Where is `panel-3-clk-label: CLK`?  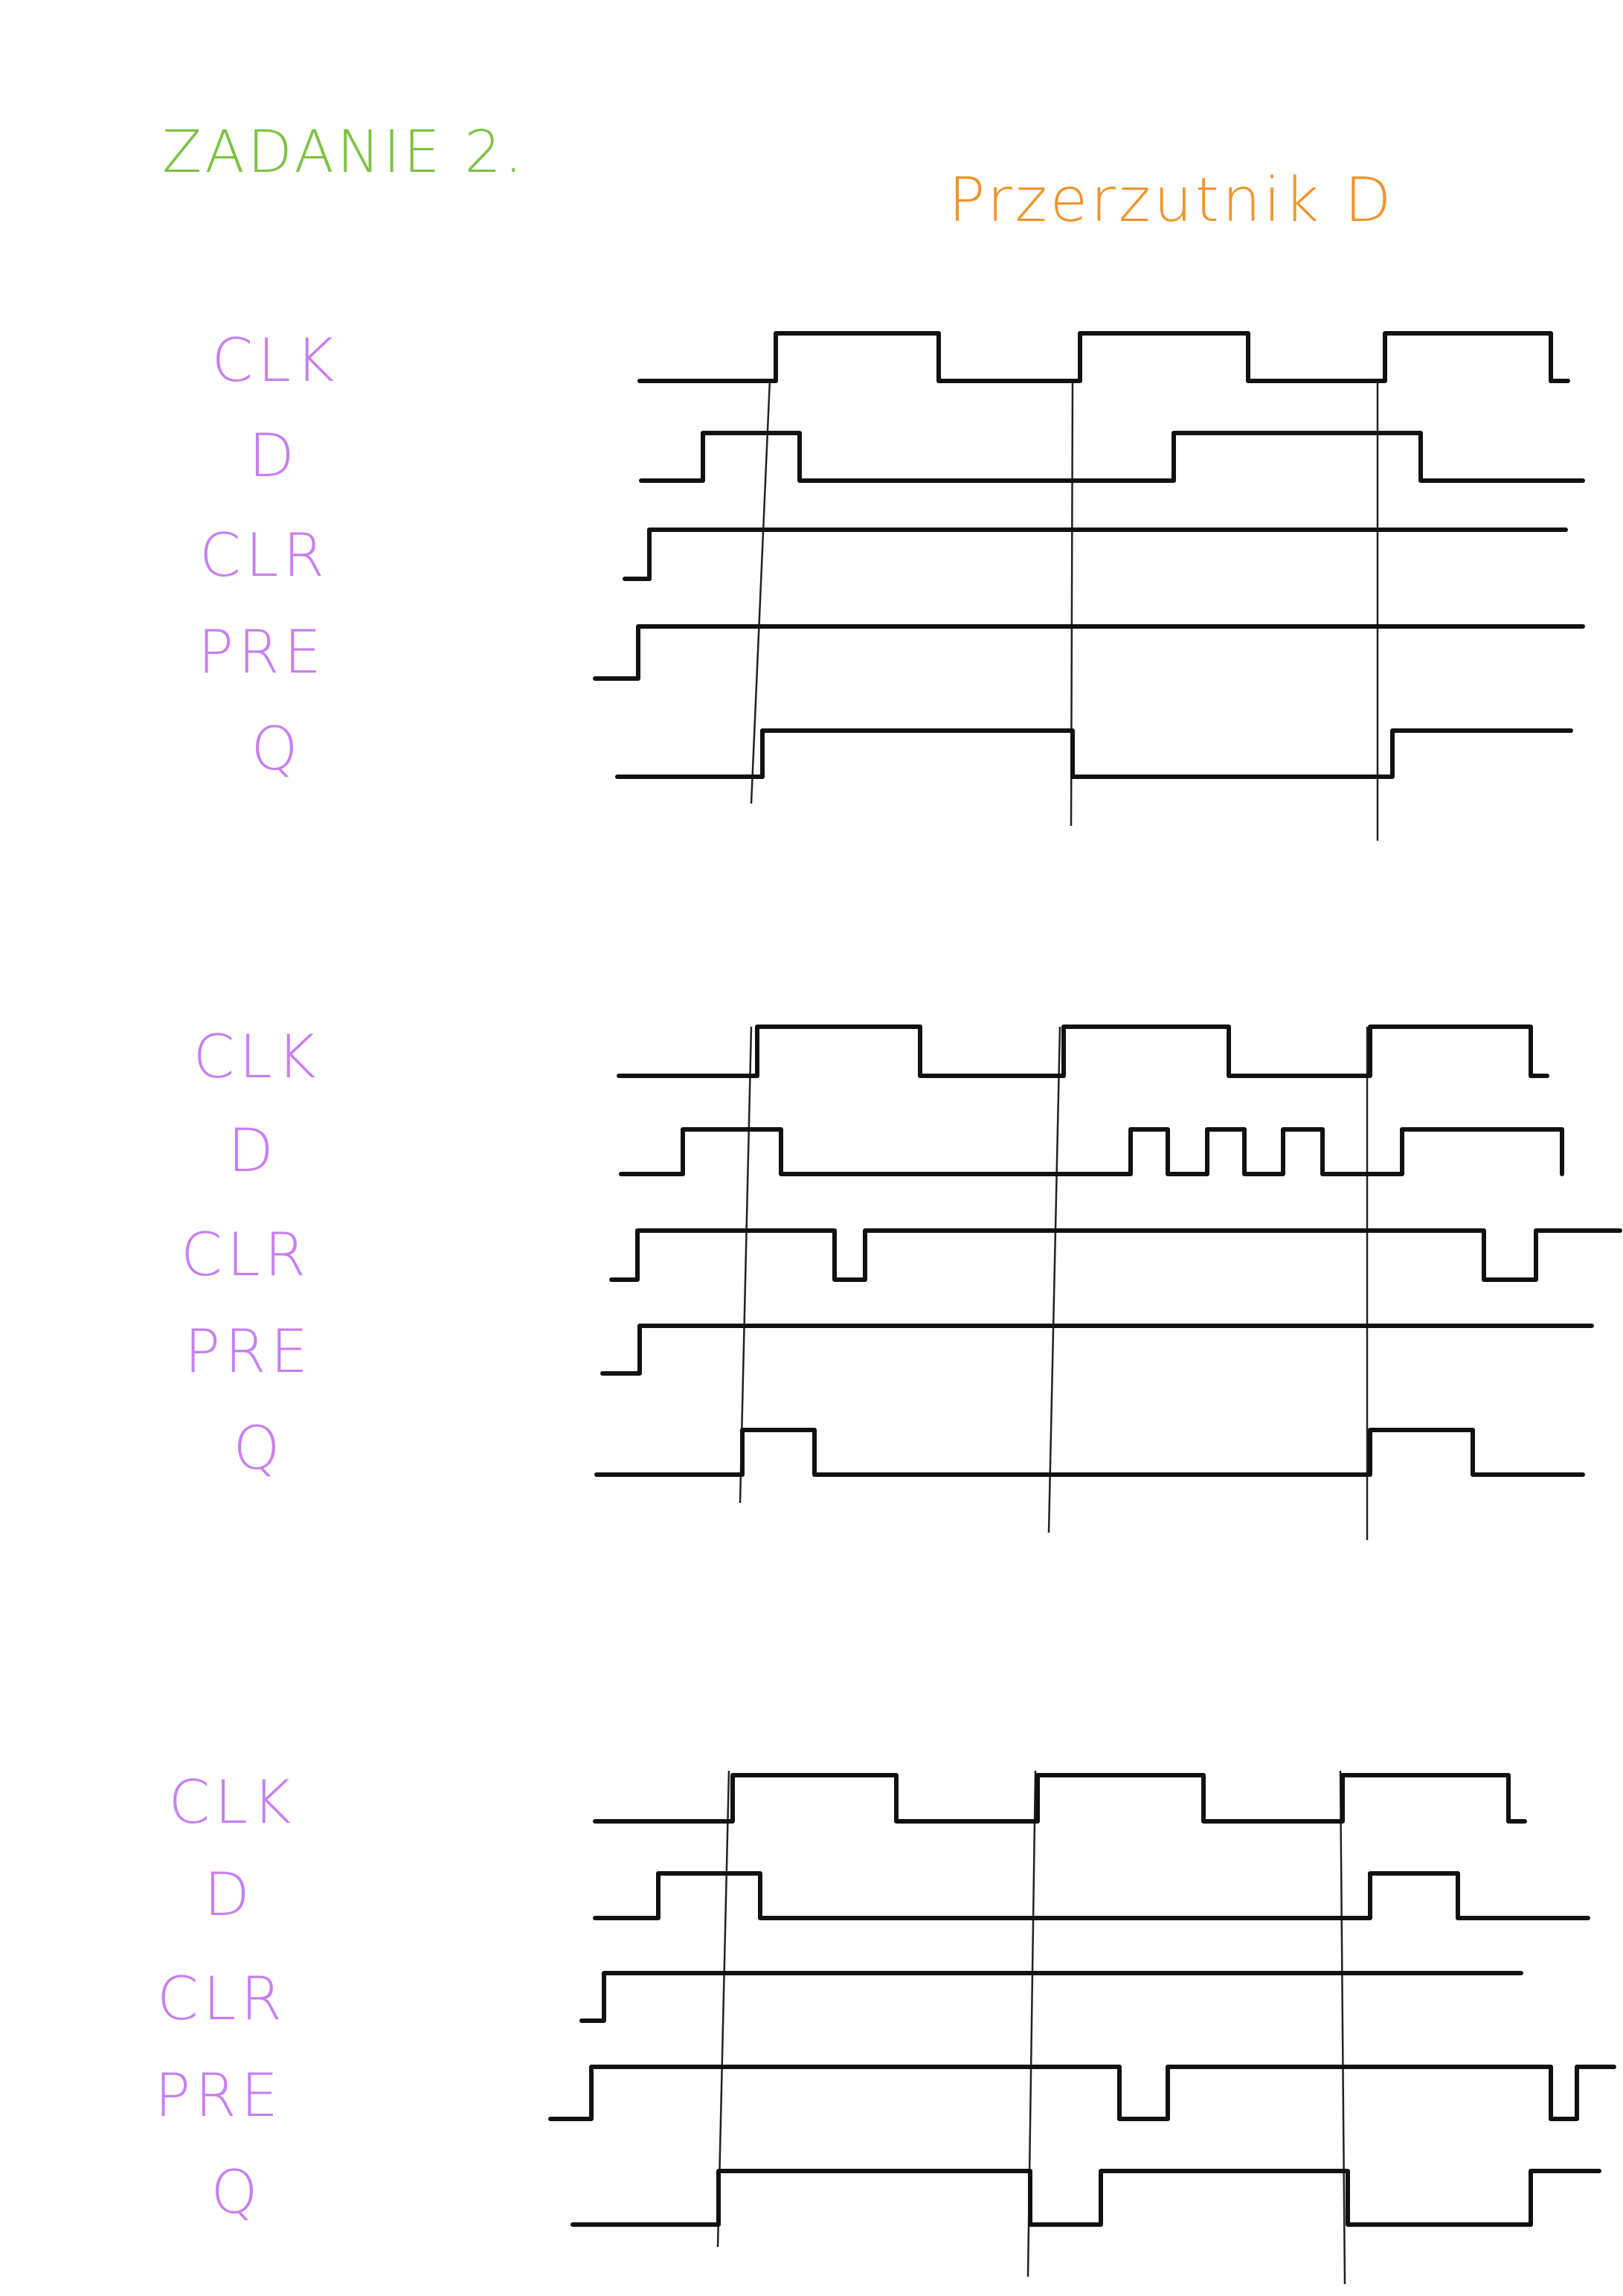 panel-3-clk-label: CLK is located at coordinates (232, 1802).